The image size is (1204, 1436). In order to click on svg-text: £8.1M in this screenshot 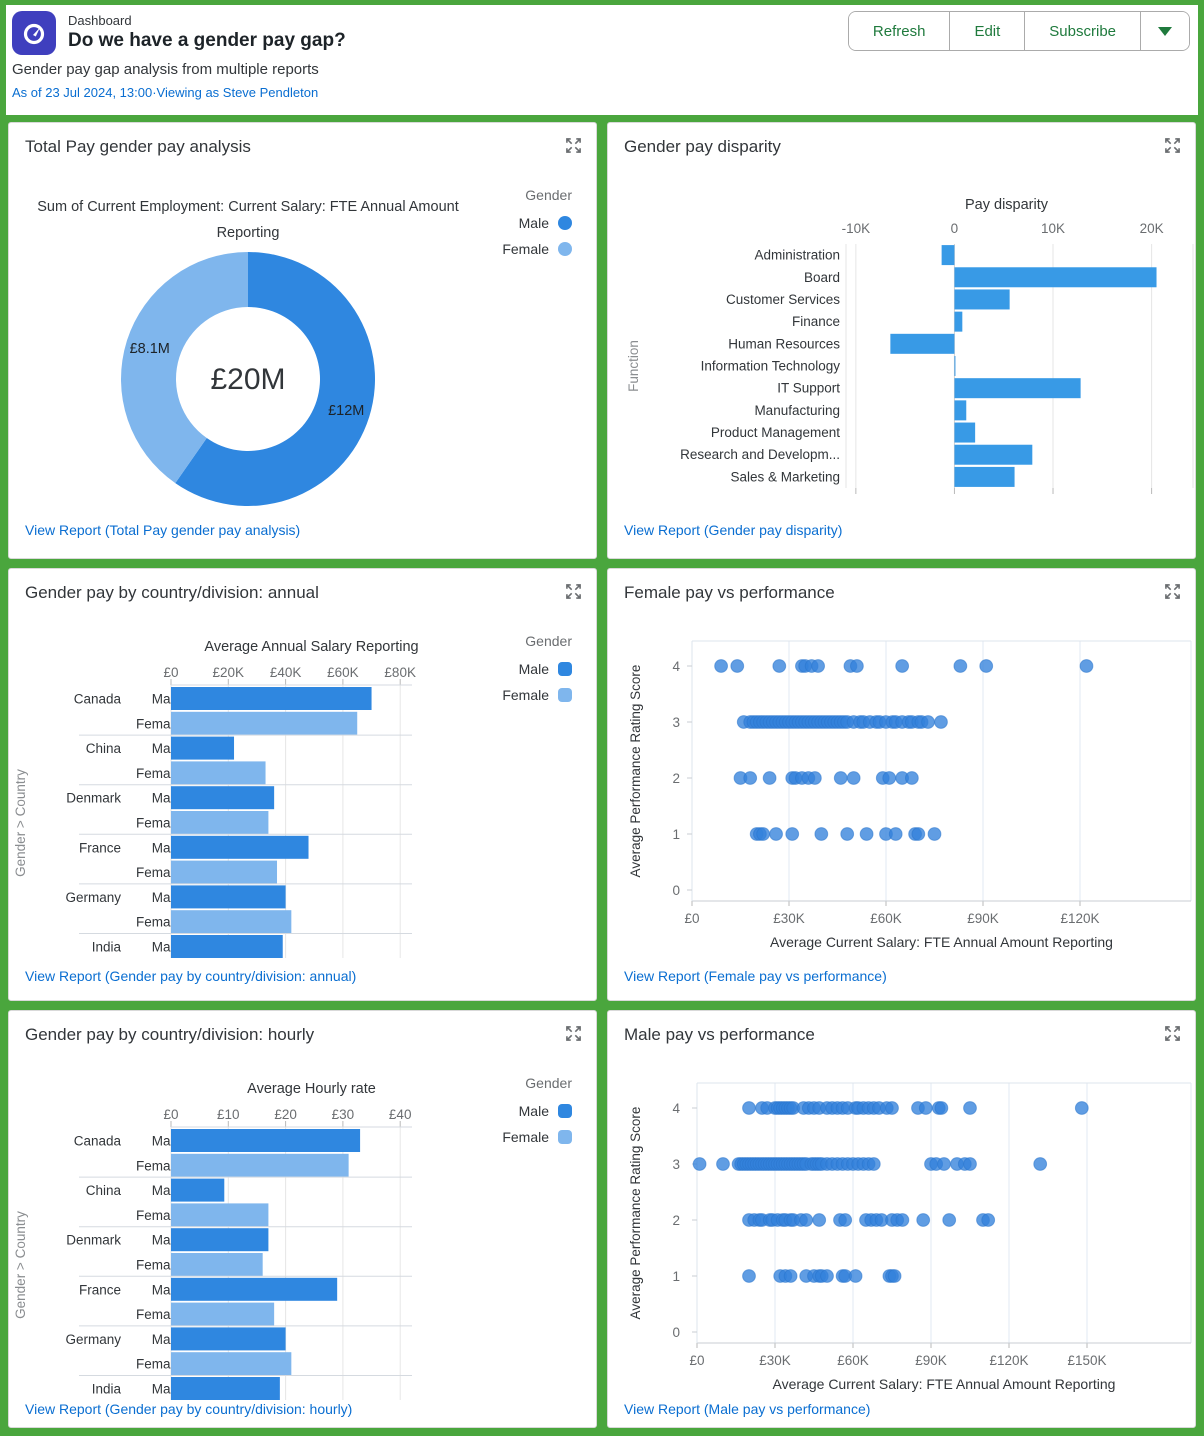, I will do `click(150, 349)`.